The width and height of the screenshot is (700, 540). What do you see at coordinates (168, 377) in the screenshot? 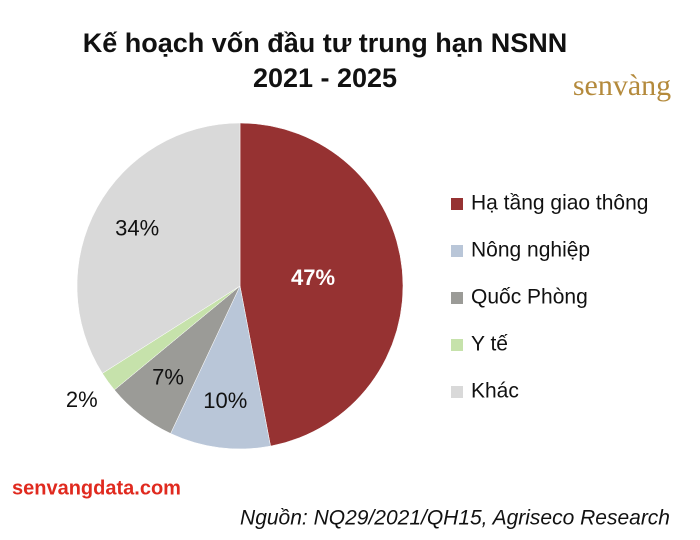
I see `data-label: 7%` at bounding box center [168, 377].